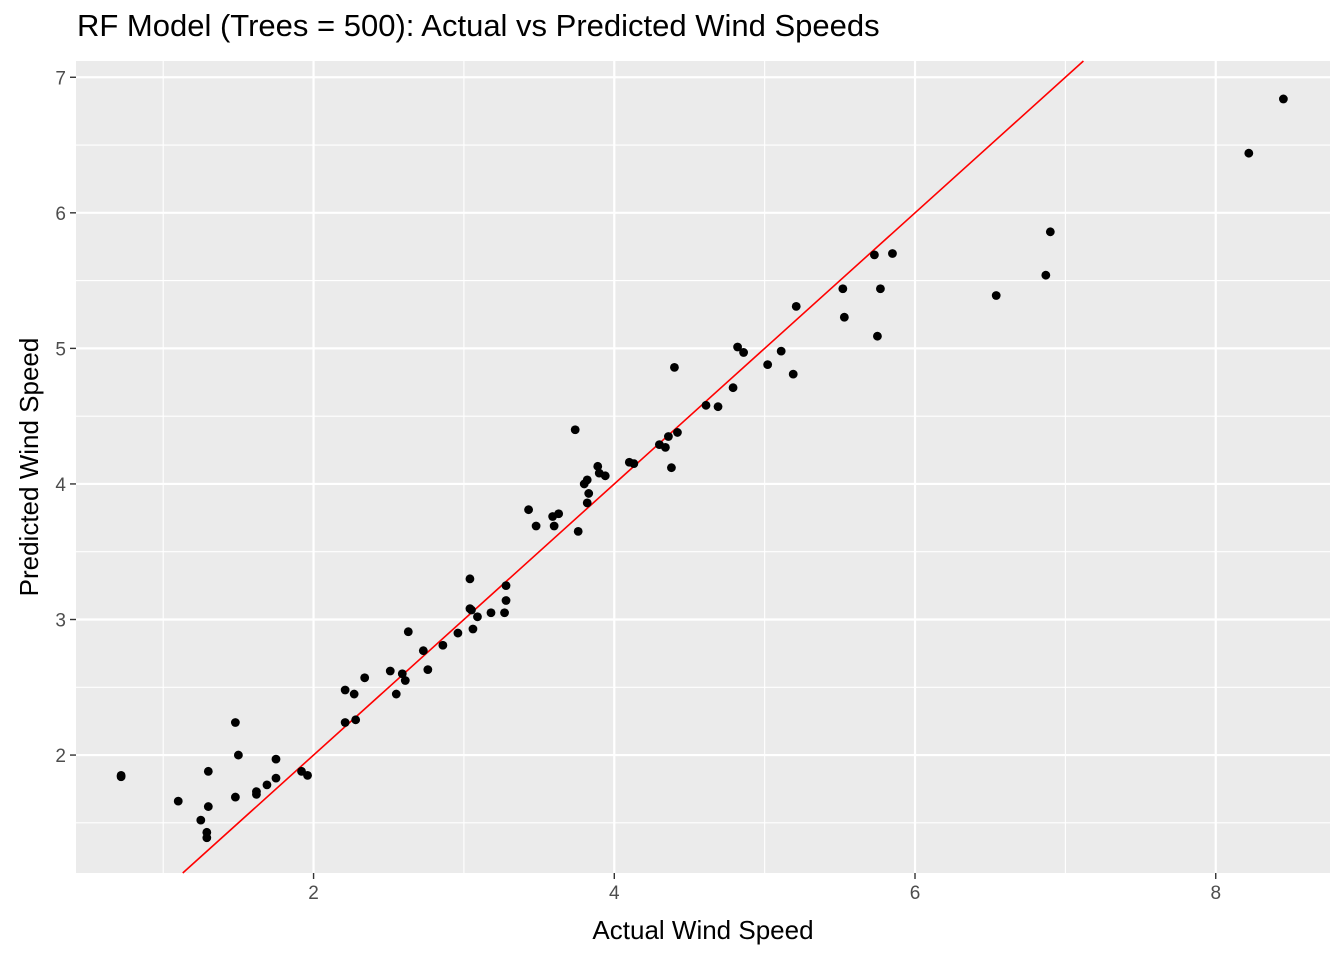 This screenshot has width=1344, height=960. Describe the element at coordinates (60, 214) in the screenshot. I see `y-tick-label: 6` at that location.